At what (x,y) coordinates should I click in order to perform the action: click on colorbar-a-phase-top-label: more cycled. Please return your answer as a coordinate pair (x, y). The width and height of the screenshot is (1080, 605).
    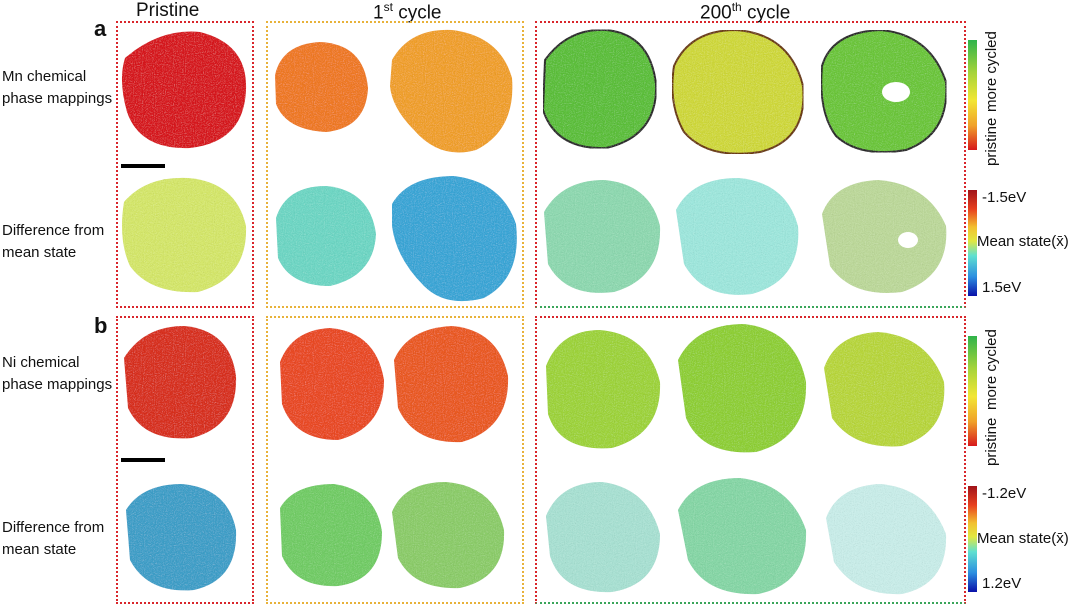
    Looking at the image, I should click on (991, 71).